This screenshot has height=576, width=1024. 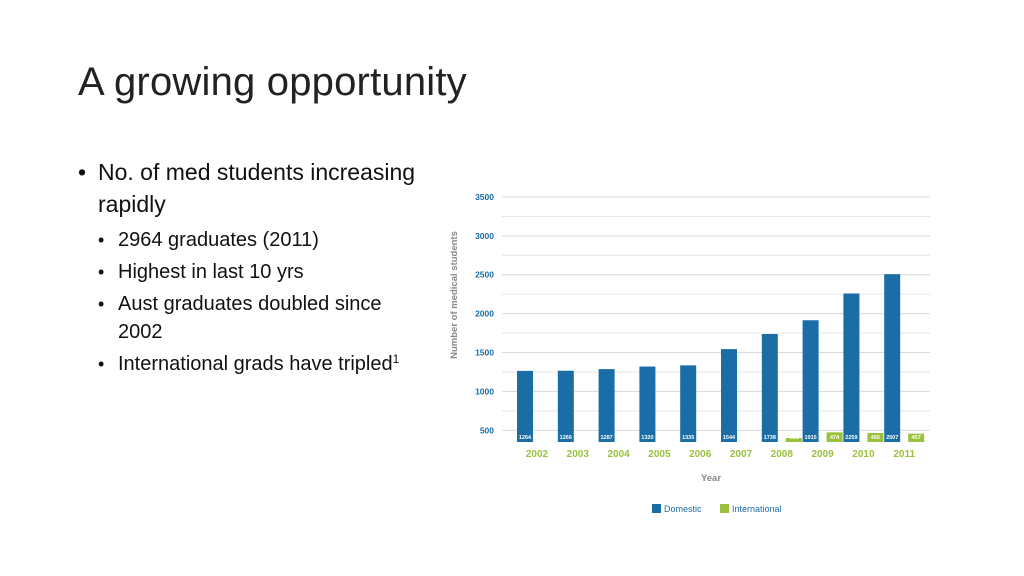 I want to click on y-tick-label: 2000, so click(x=484, y=314).